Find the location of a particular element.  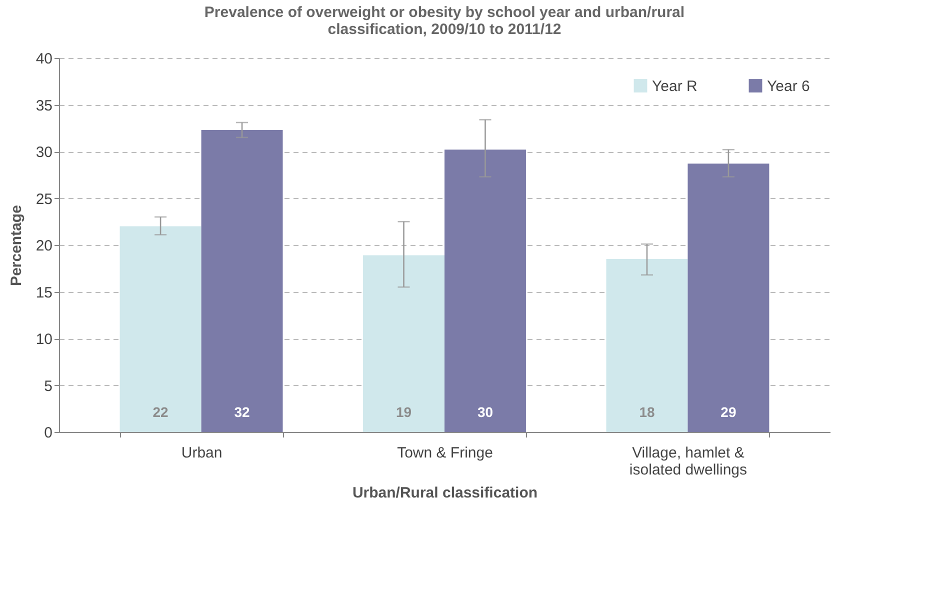

y-tick-label: 40 is located at coordinates (44, 59).